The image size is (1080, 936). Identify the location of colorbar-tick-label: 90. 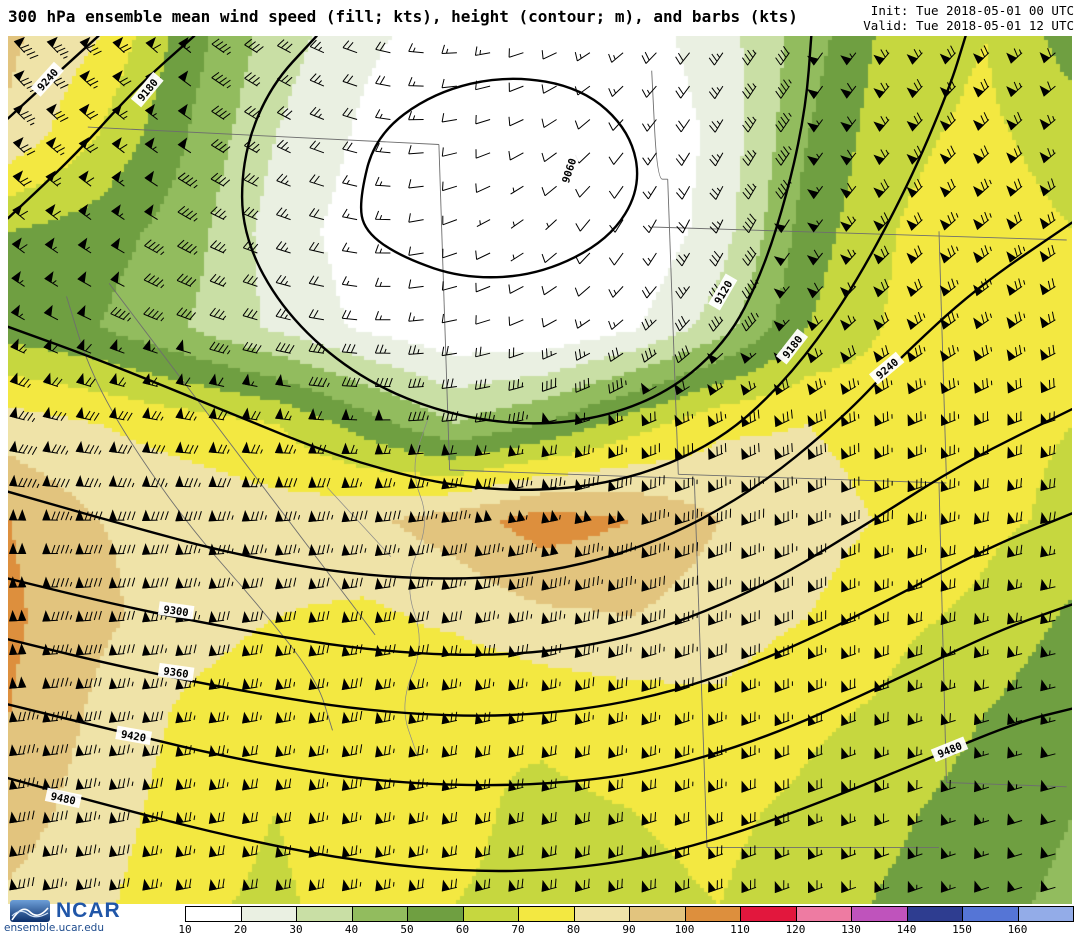
(629, 929).